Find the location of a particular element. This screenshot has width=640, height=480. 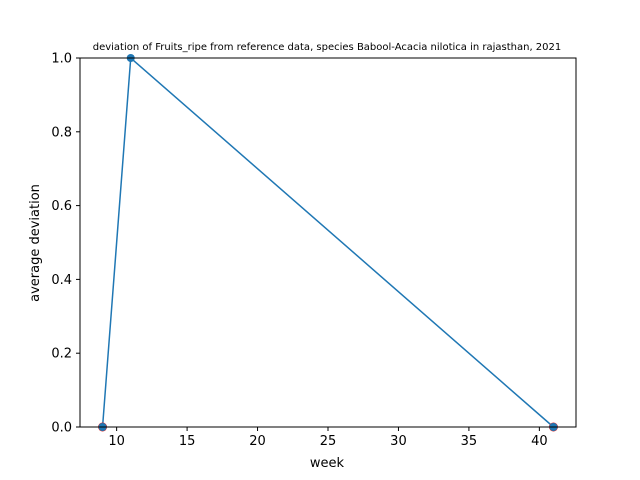

x-axis-label: week is located at coordinates (327, 463).